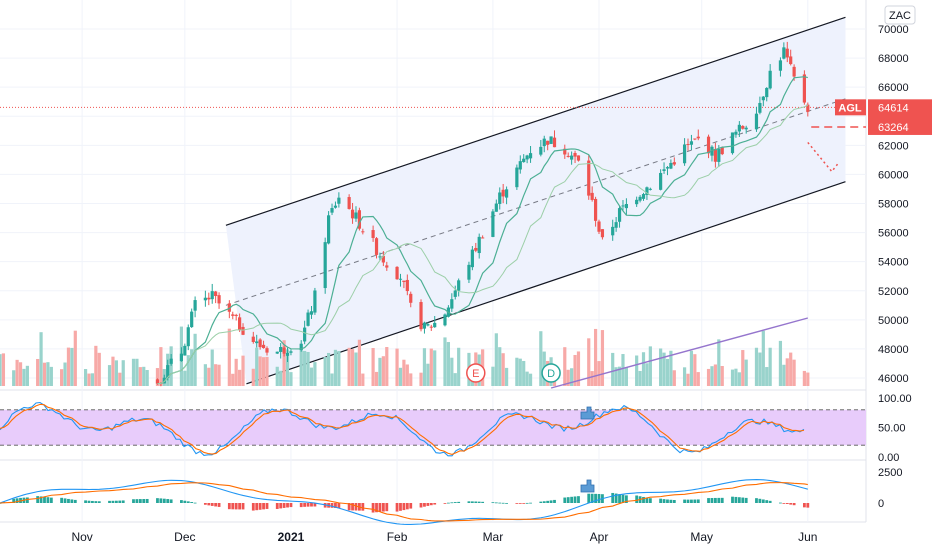 This screenshot has height=555, width=932. What do you see at coordinates (900, 126) in the screenshot?
I see `target-price-tag: 63264` at bounding box center [900, 126].